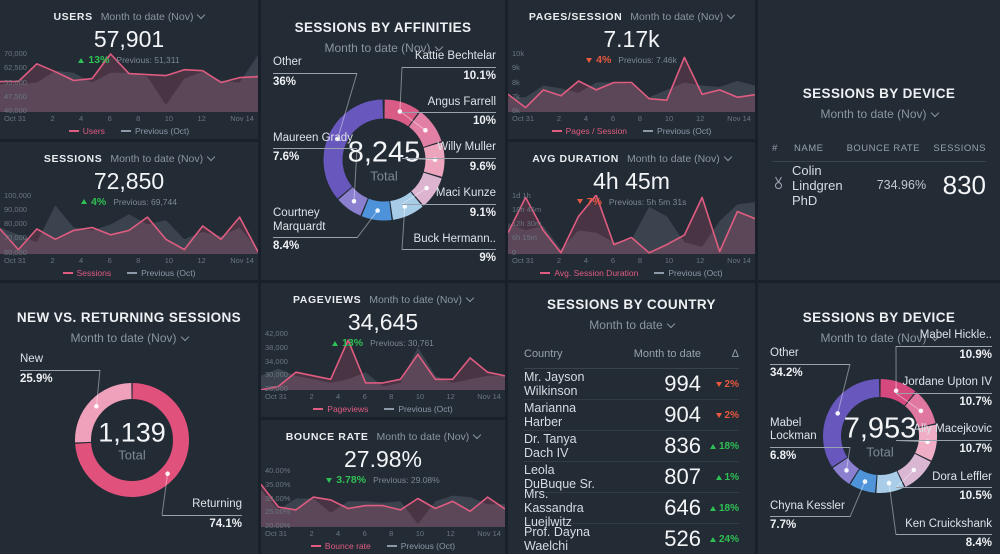 This screenshot has height=554, width=1000. I want to click on x-tick: Nov 14, so click(489, 533).